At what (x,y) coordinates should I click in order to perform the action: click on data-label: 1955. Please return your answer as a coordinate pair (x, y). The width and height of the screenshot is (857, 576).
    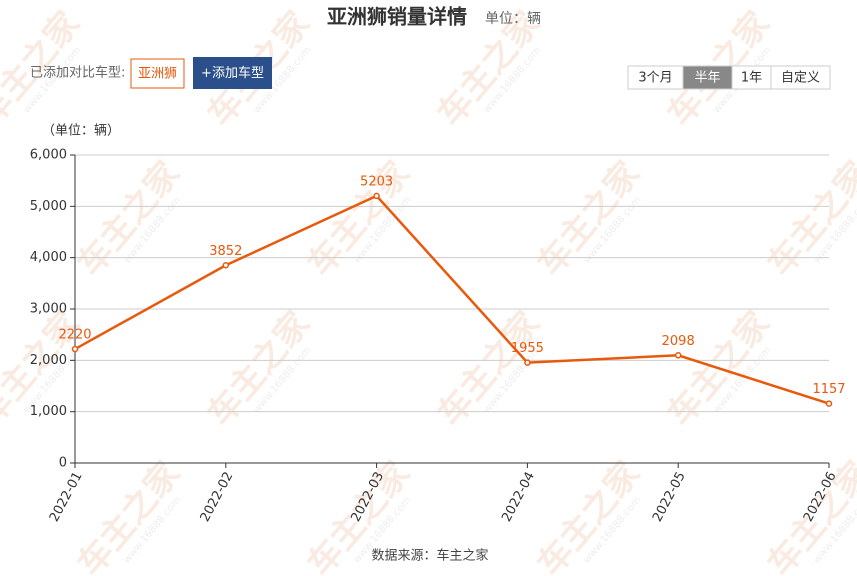
    Looking at the image, I should click on (527, 348).